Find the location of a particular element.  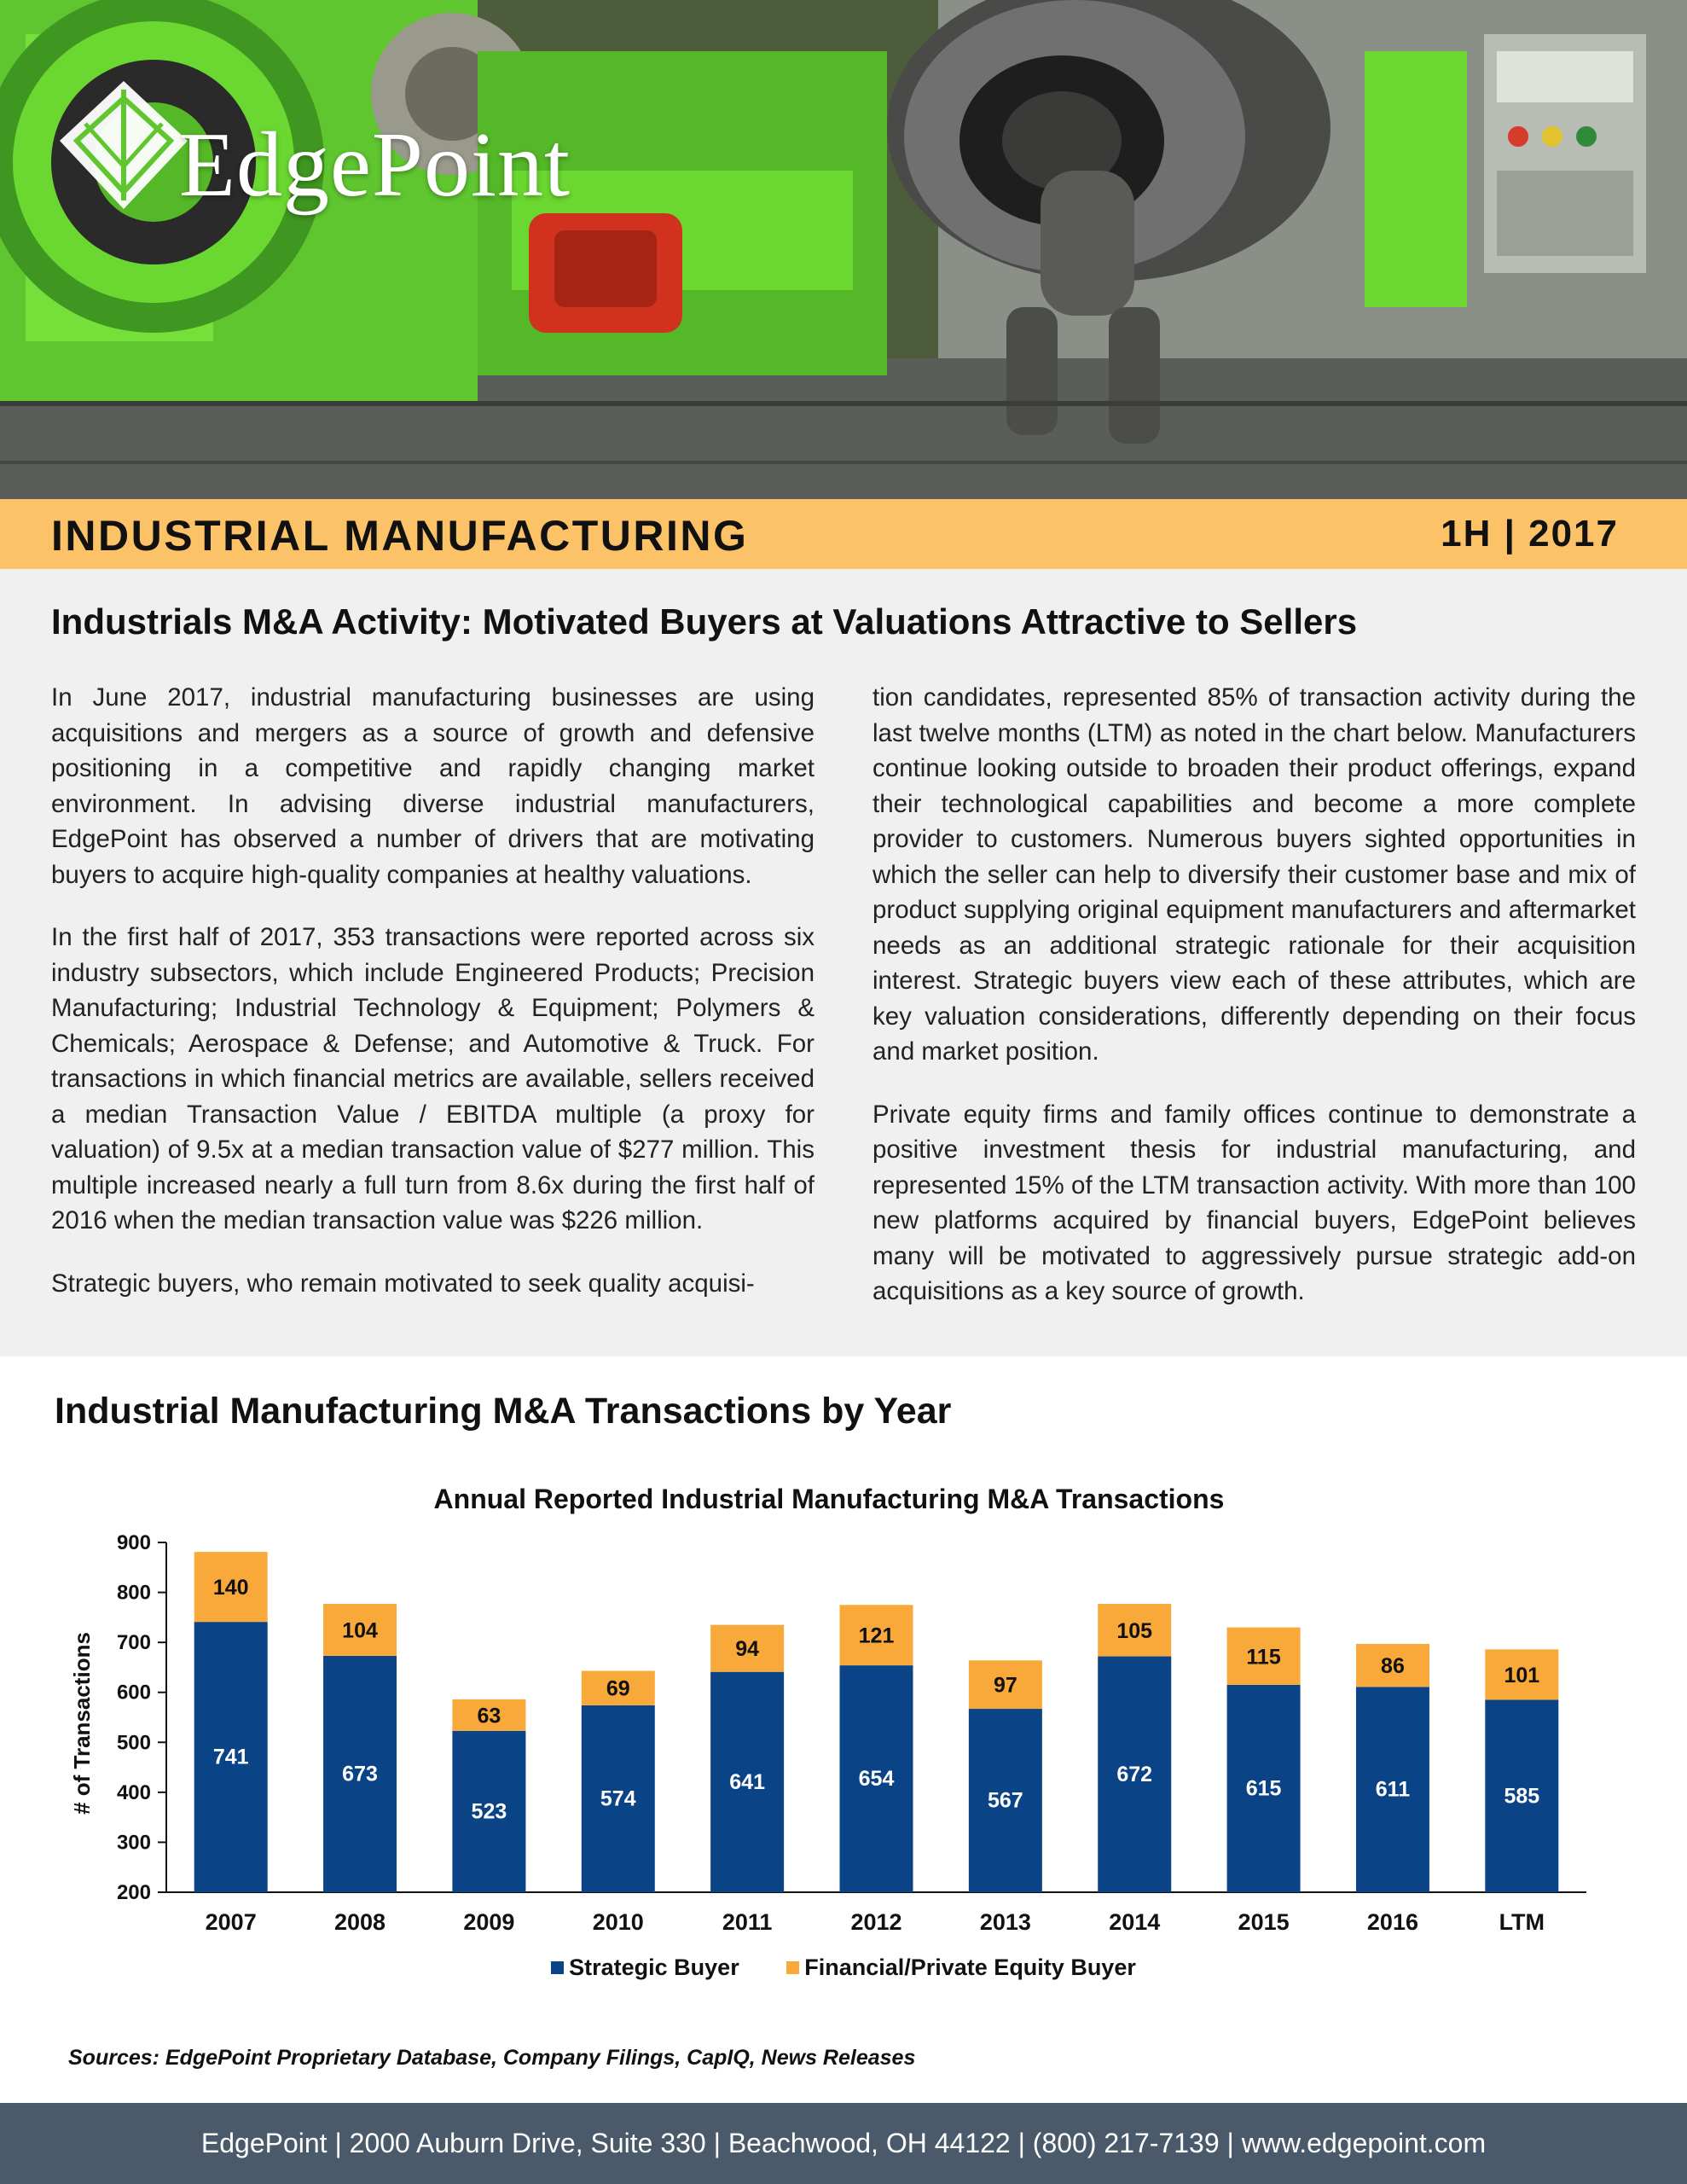

x-tick-label: 2010 is located at coordinates (619, 1922).